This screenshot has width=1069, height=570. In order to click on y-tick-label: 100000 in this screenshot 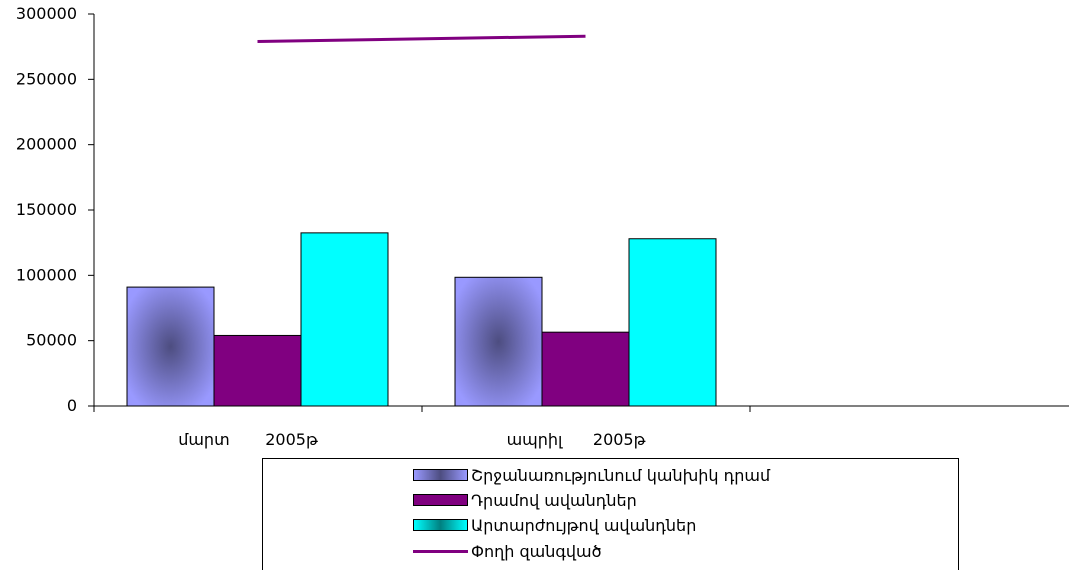, I will do `click(46, 274)`.